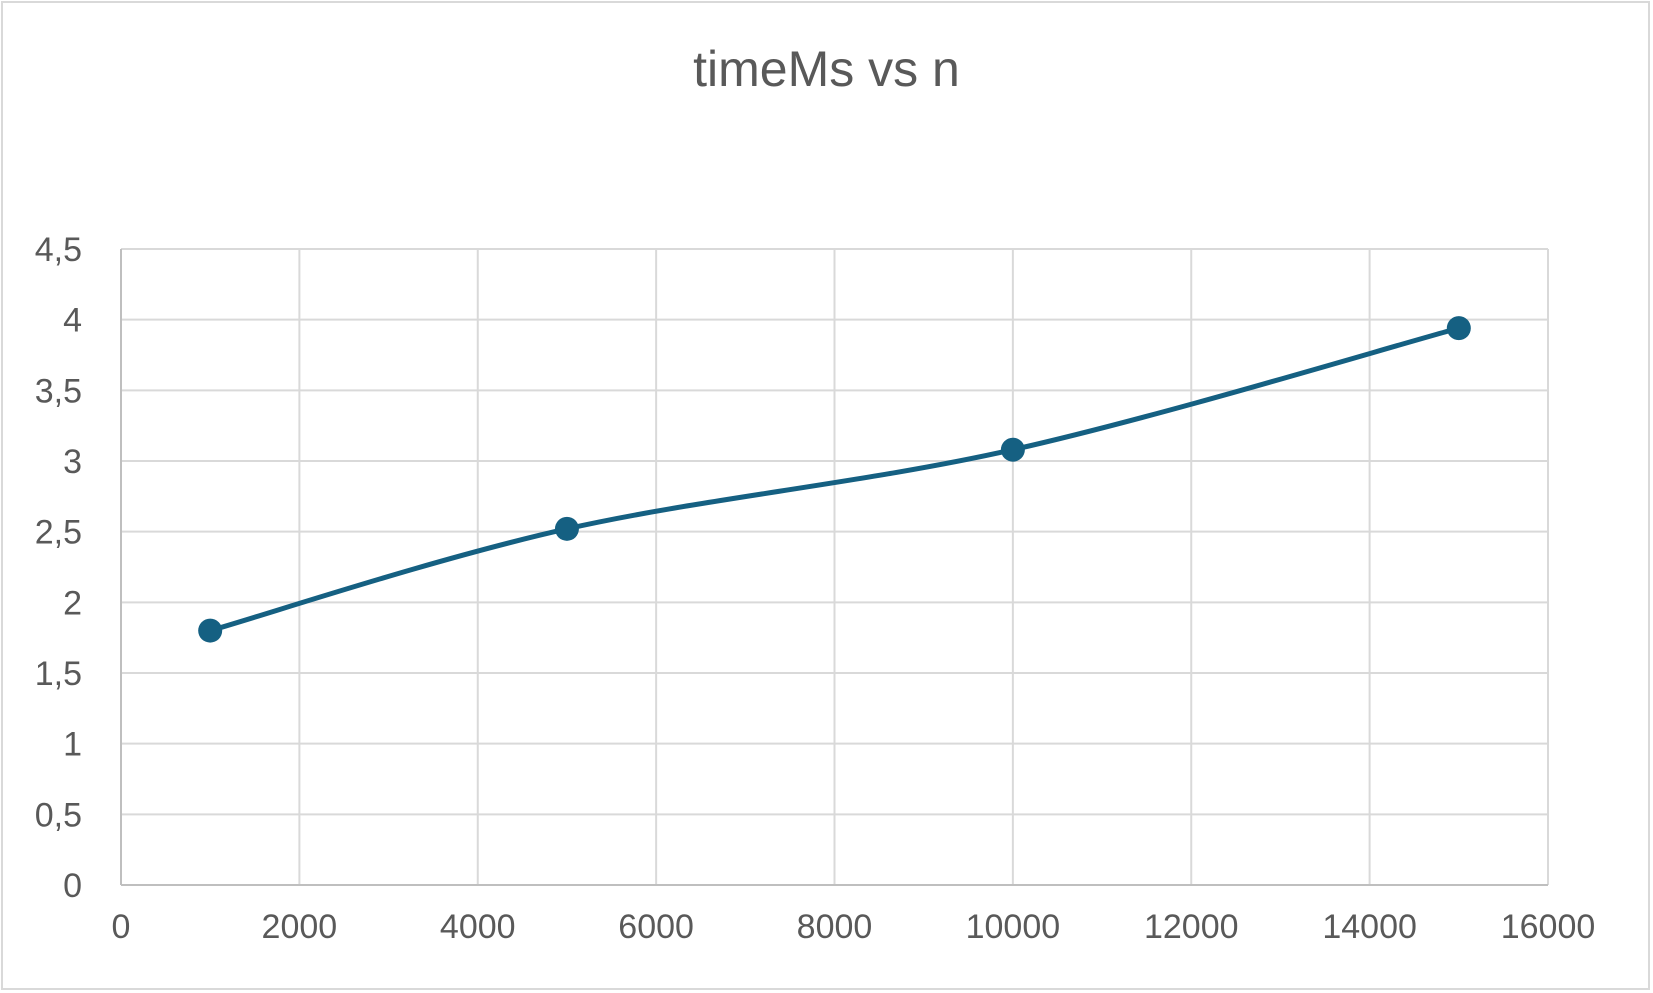  I want to click on x-tick-label: 2000, so click(300, 927).